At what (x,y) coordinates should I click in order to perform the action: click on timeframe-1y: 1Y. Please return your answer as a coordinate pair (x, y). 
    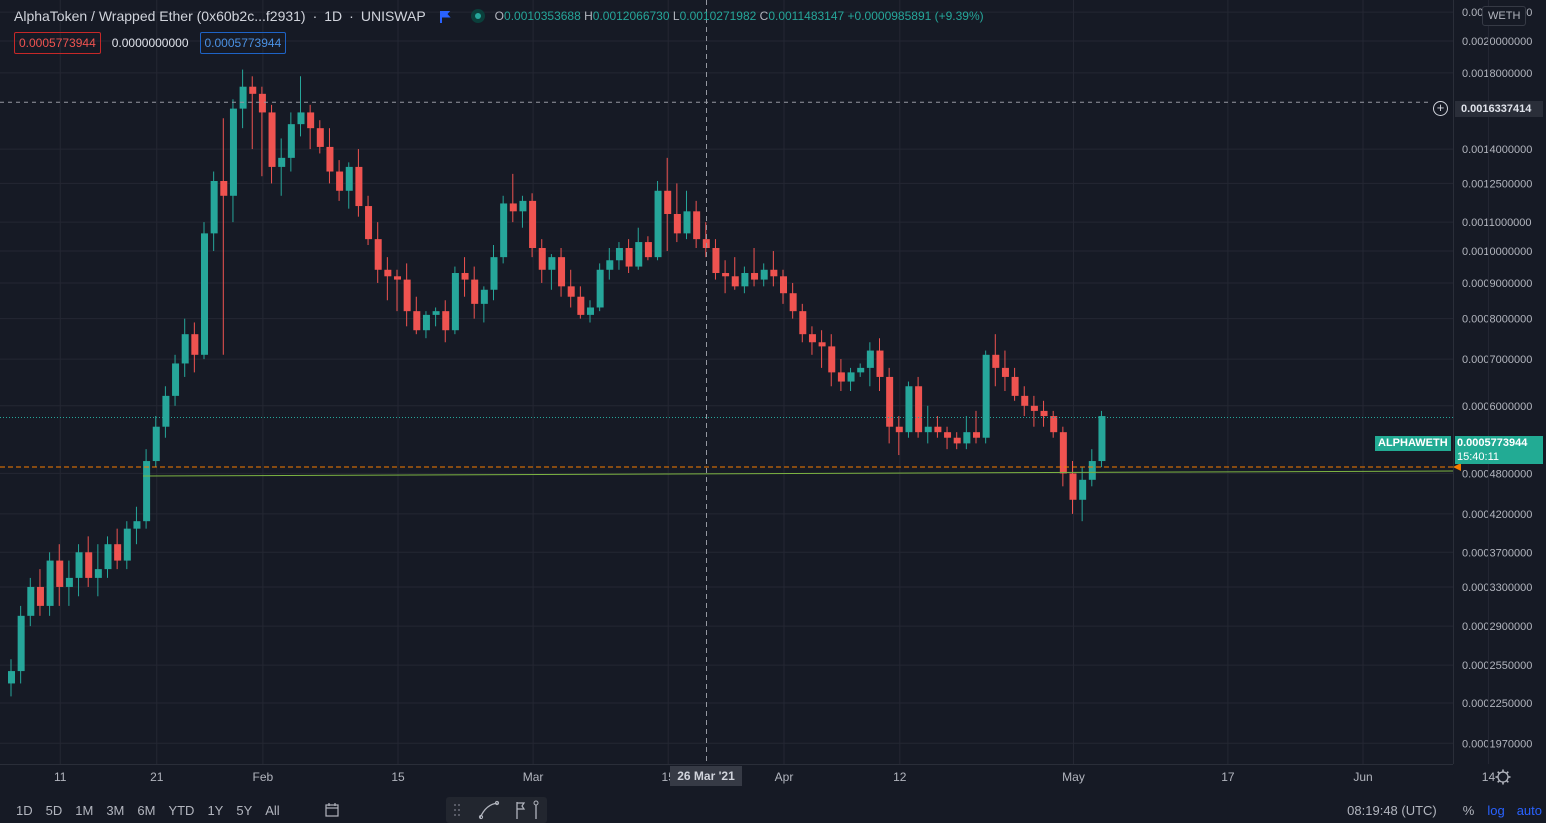
    Looking at the image, I should click on (215, 810).